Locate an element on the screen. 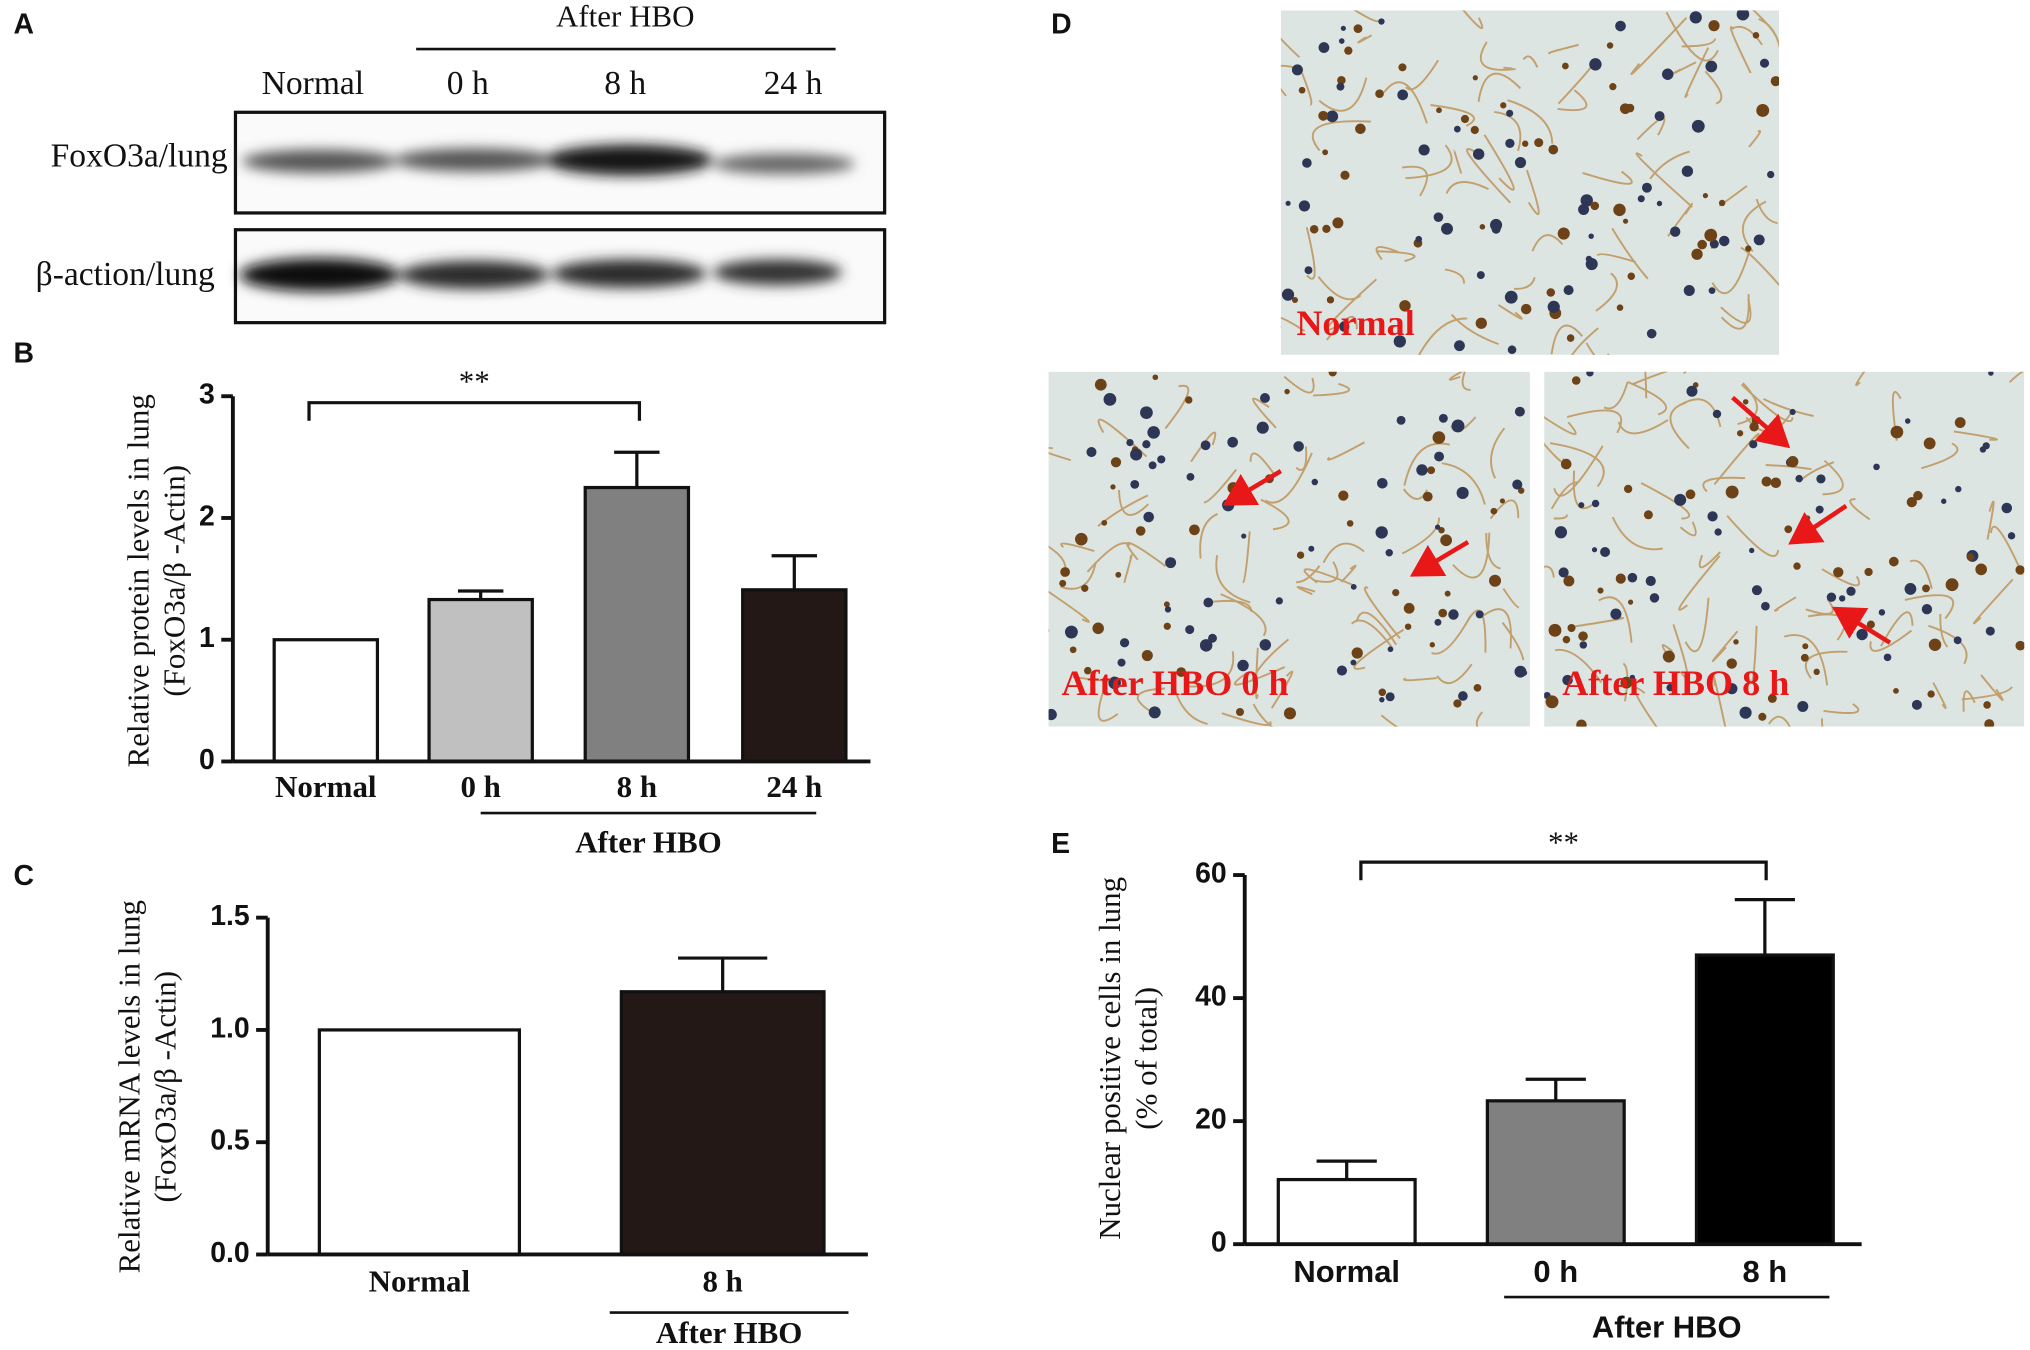  image-label: Normal is located at coordinates (1355, 323).